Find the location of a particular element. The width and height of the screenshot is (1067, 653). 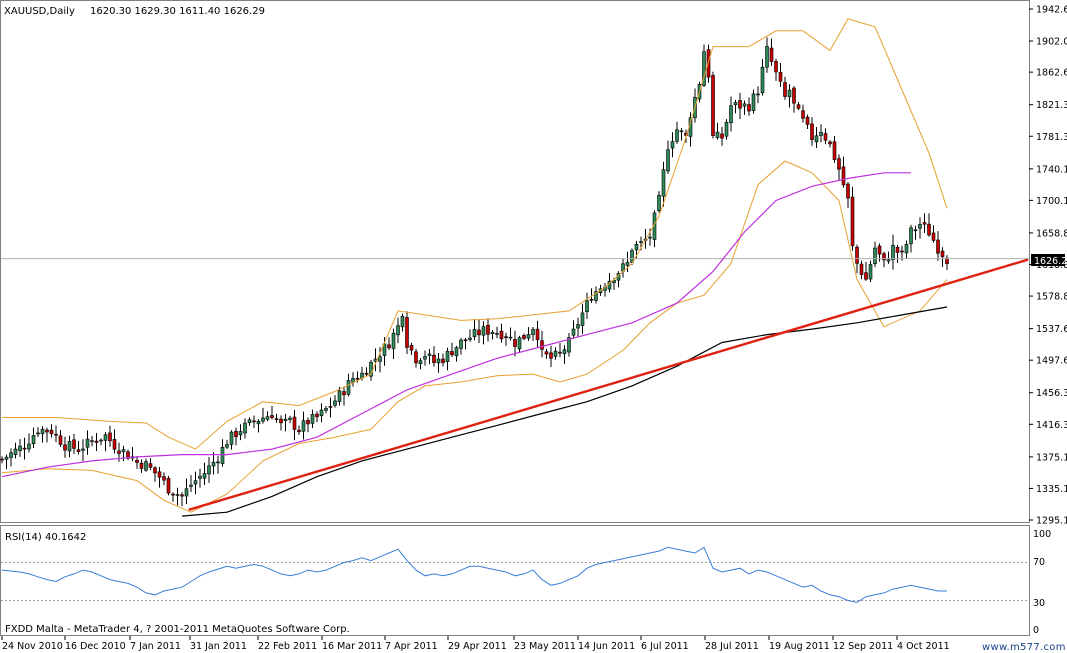

current-price-label: 1626.29 is located at coordinates (1050, 261).